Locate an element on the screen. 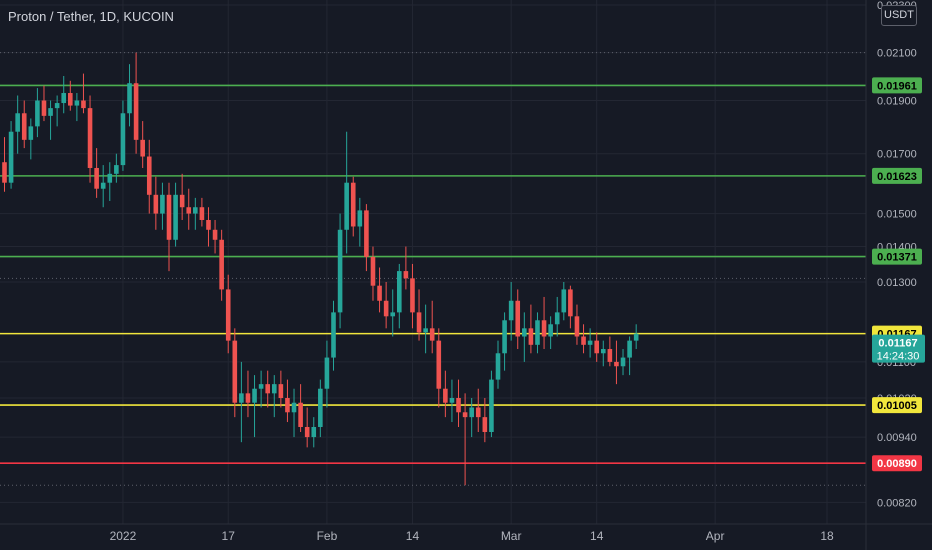  last-price-label: 0.01167 is located at coordinates (897, 344).